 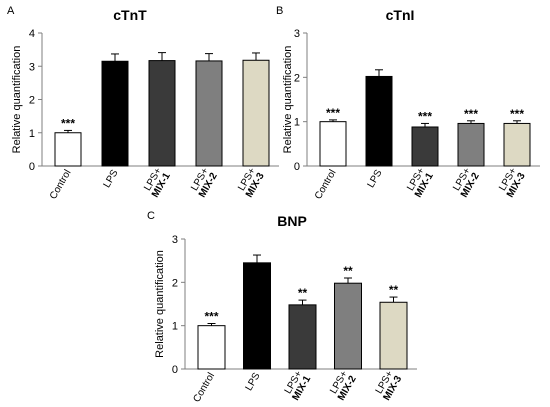 What do you see at coordinates (279, 11) in the screenshot?
I see `panel-letter: B` at bounding box center [279, 11].